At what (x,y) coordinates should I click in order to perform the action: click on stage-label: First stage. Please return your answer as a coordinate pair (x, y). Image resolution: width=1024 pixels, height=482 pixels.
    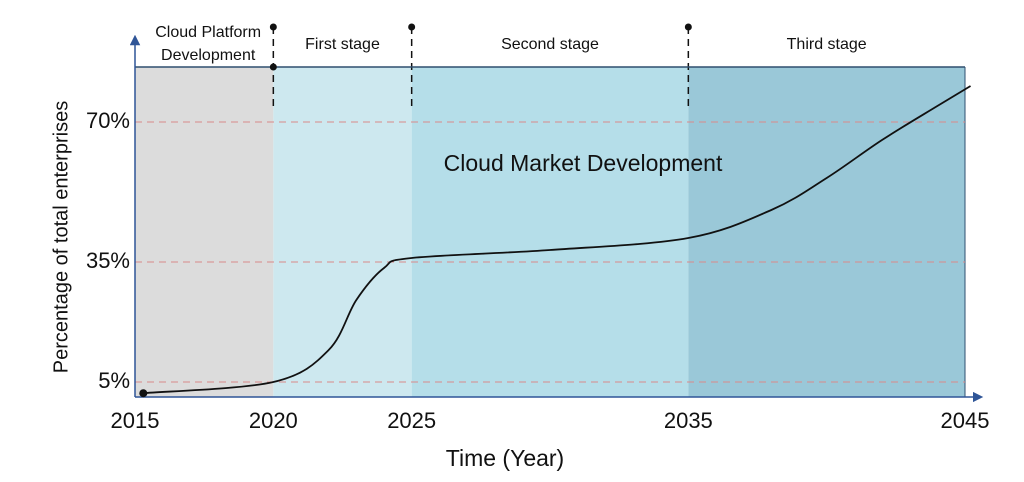
    Looking at the image, I should click on (342, 44).